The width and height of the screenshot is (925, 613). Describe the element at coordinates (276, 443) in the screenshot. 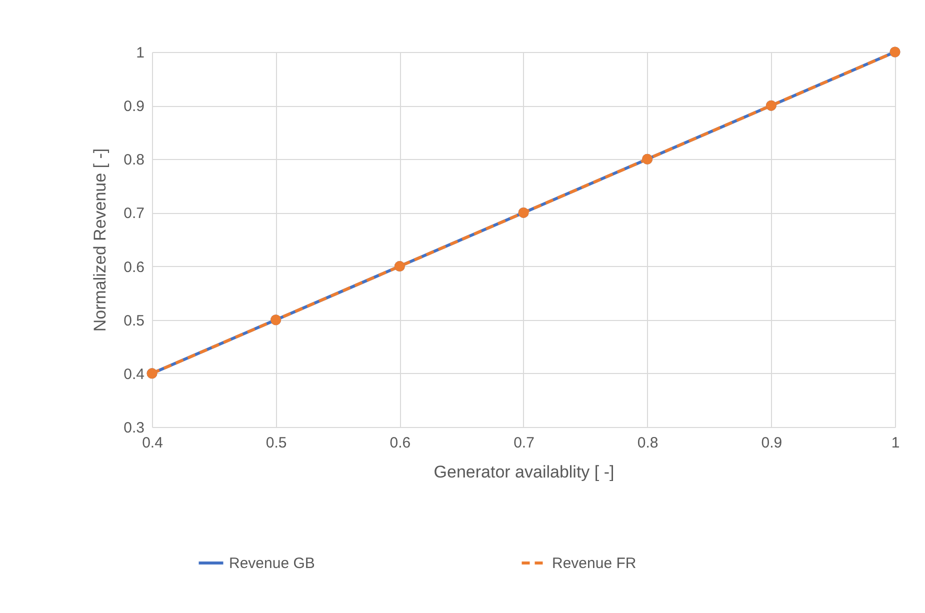

I see `x-tick-label: 0.5` at that location.